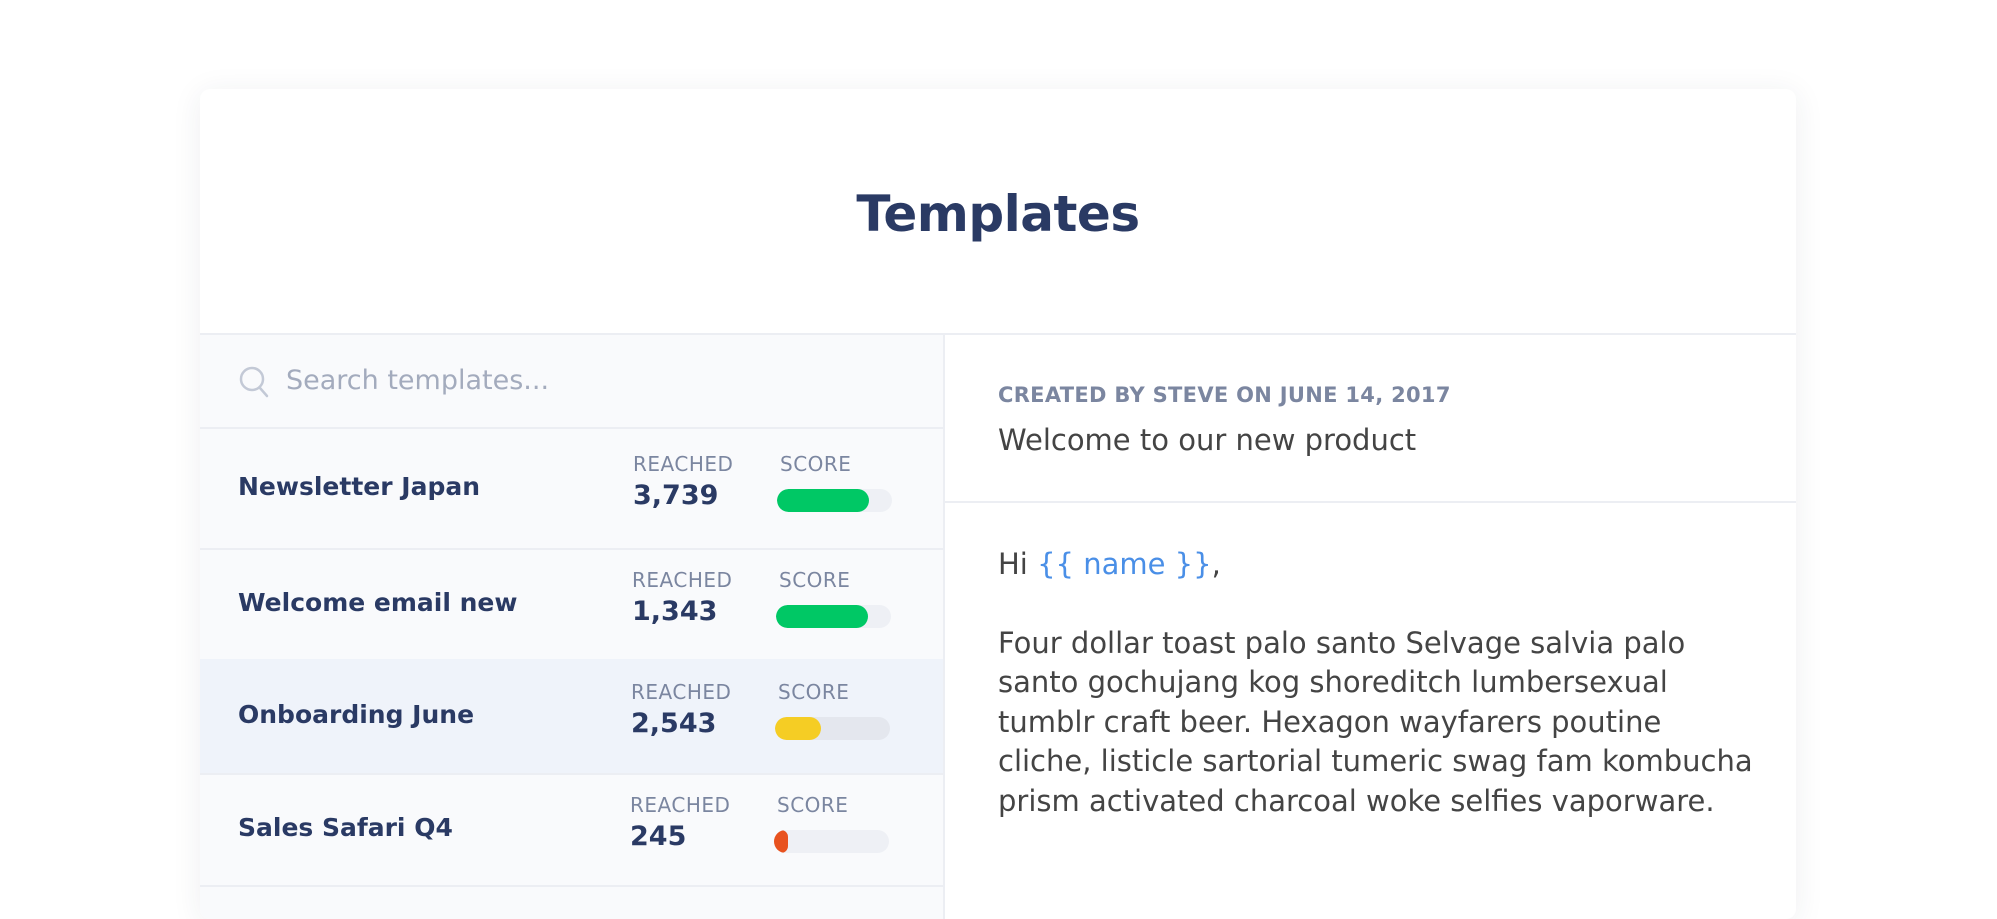 The width and height of the screenshot is (1997, 919). What do you see at coordinates (674, 723) in the screenshot?
I see `reached-value: 2,543` at bounding box center [674, 723].